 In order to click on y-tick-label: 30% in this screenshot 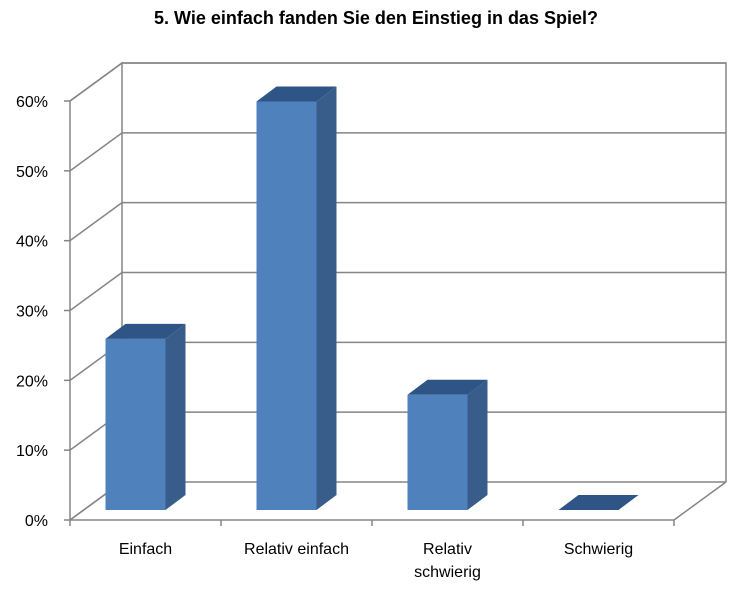, I will do `click(32, 312)`.